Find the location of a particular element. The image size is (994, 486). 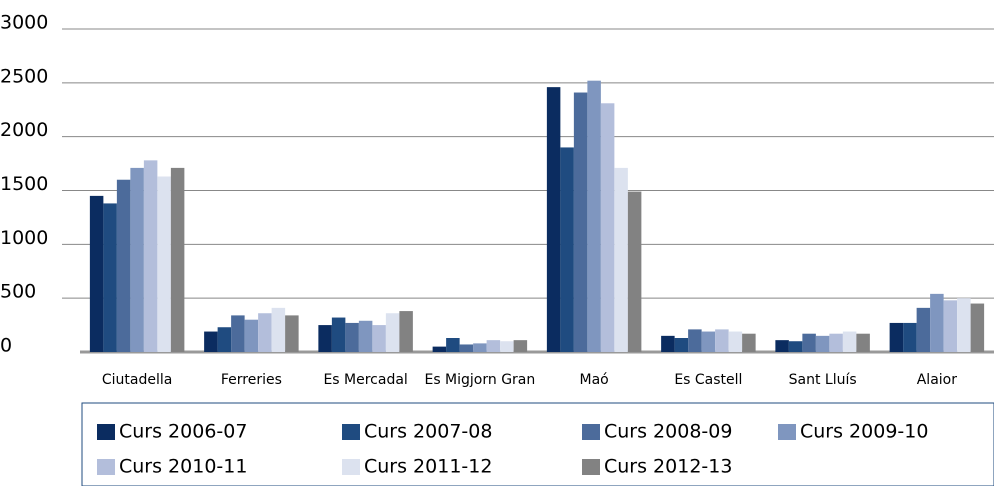

legend-label: Curs 2010-11 is located at coordinates (183, 467).